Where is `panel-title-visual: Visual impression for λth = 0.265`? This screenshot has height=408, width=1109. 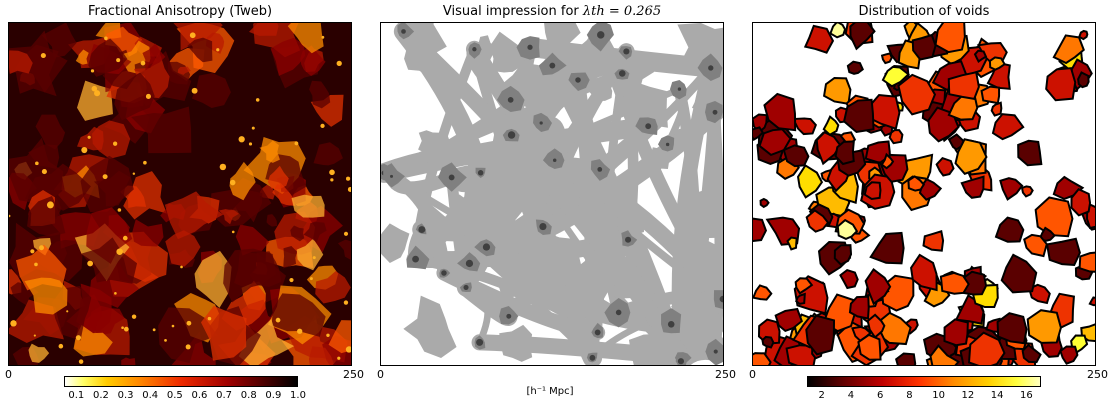
panel-title-visual: Visual impression for λth = 0.265 is located at coordinates (552, 11).